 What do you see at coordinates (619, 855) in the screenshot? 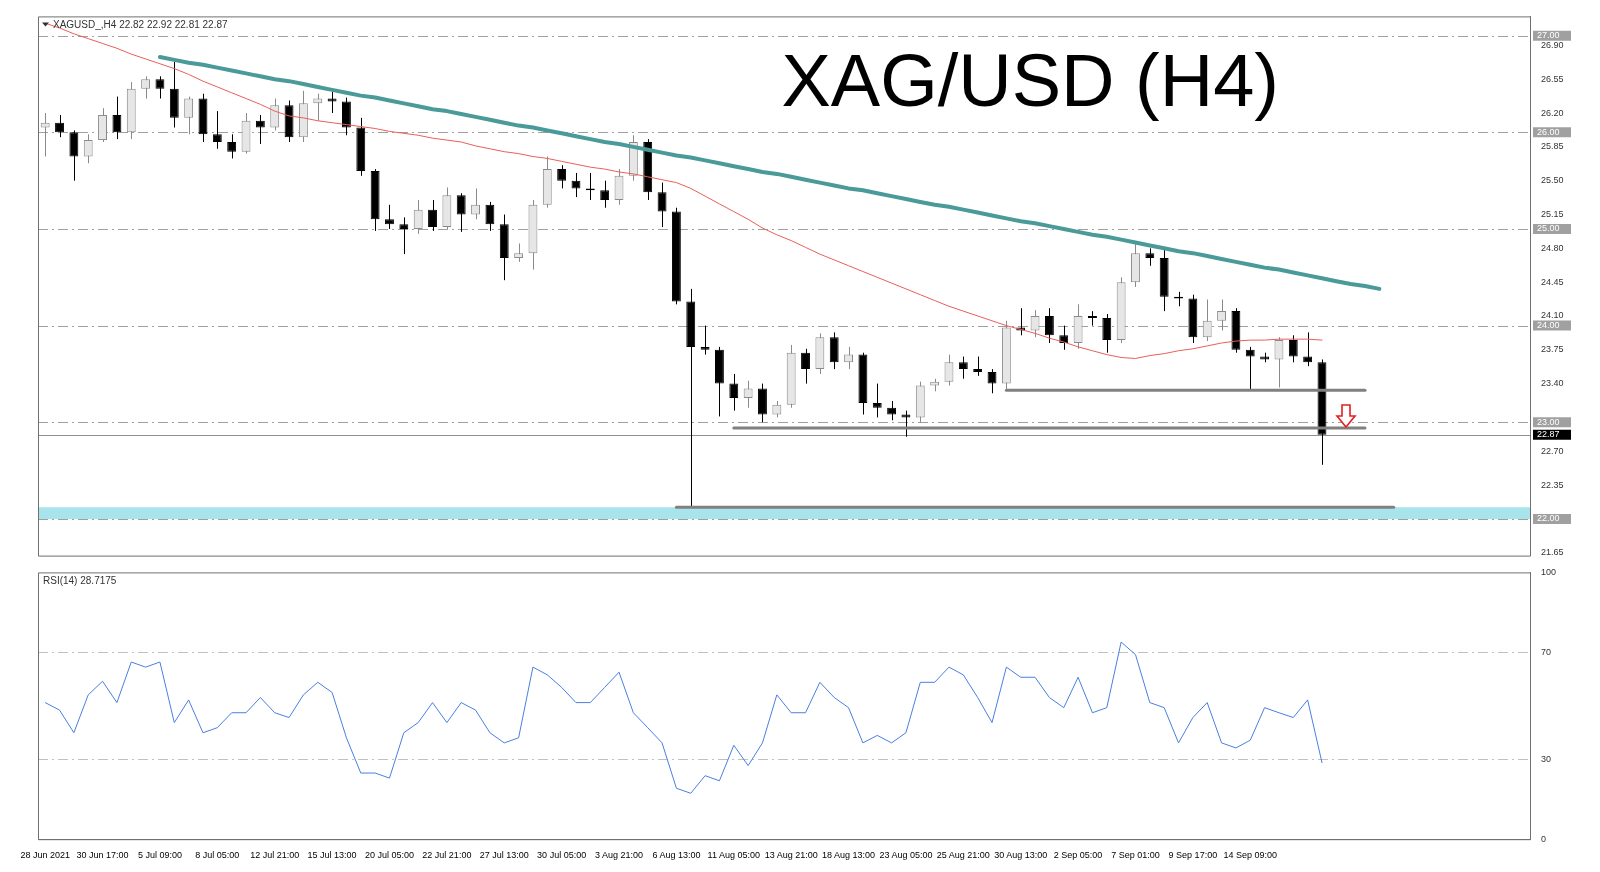
I see `x-tick-label: 3 Aug 21:00` at bounding box center [619, 855].